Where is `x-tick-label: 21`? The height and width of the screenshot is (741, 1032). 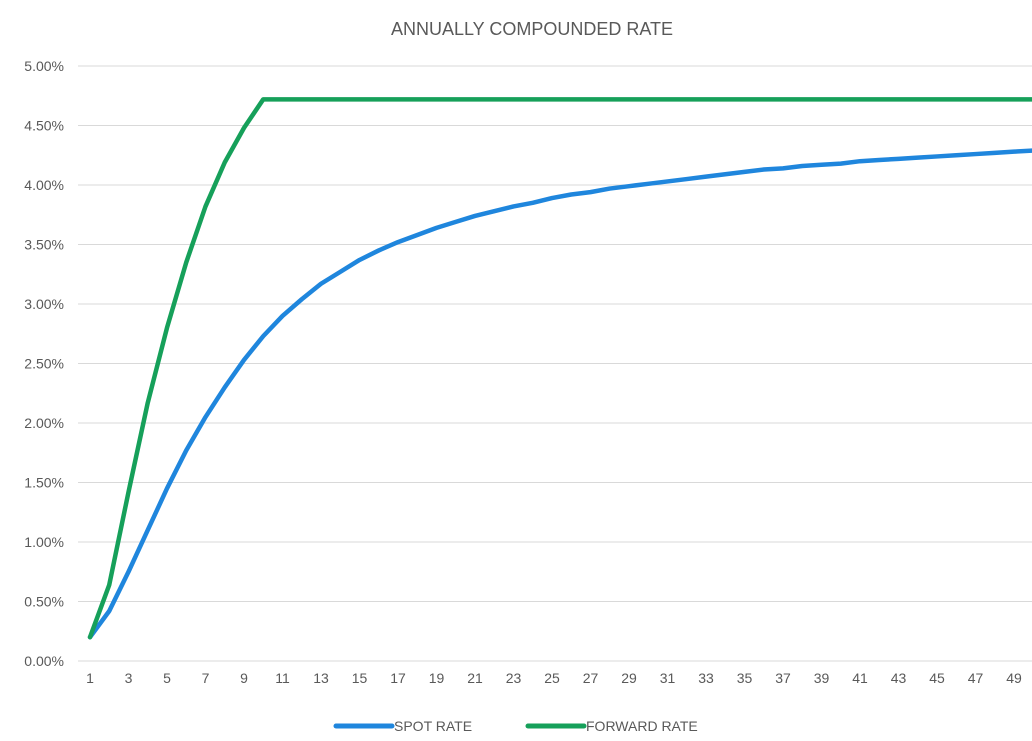
x-tick-label: 21 is located at coordinates (475, 678).